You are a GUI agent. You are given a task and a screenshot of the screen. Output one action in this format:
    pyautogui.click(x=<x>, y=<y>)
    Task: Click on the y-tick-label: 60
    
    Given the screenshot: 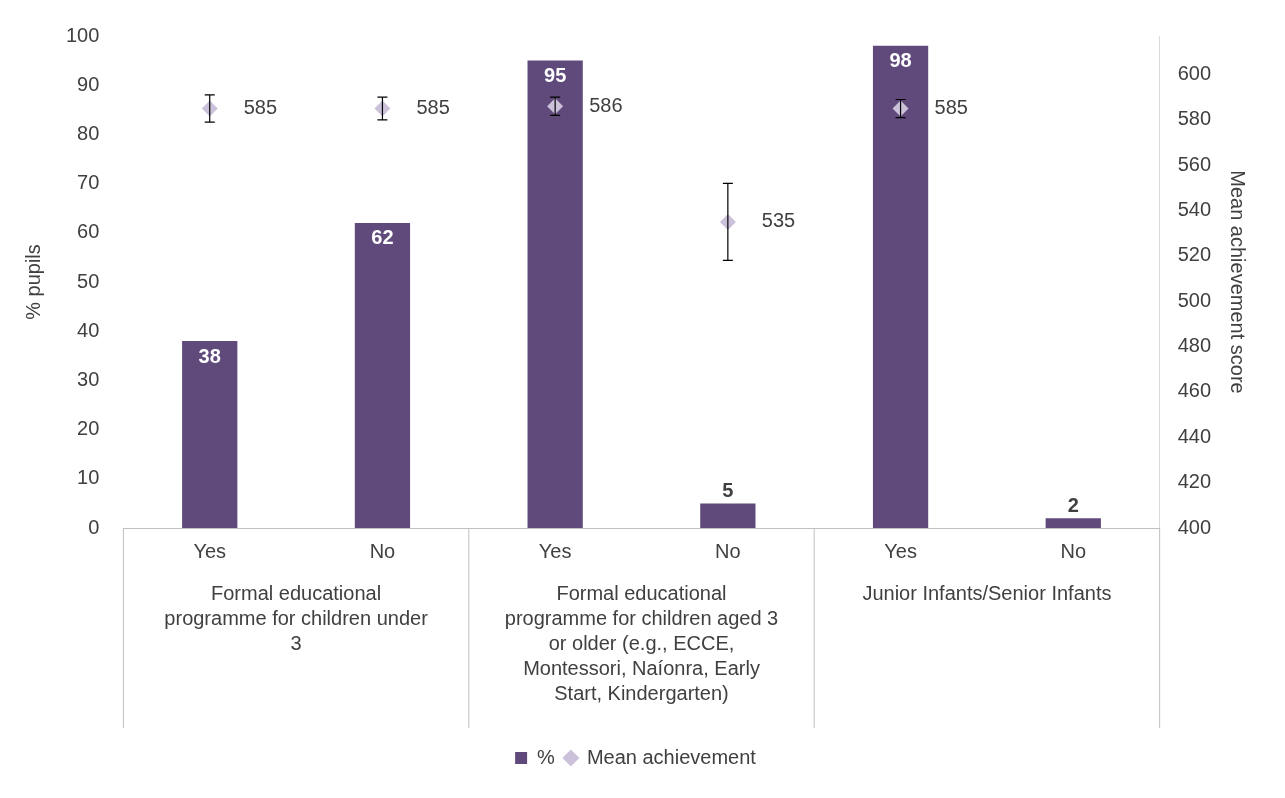 What is the action you would take?
    pyautogui.click(x=88, y=231)
    